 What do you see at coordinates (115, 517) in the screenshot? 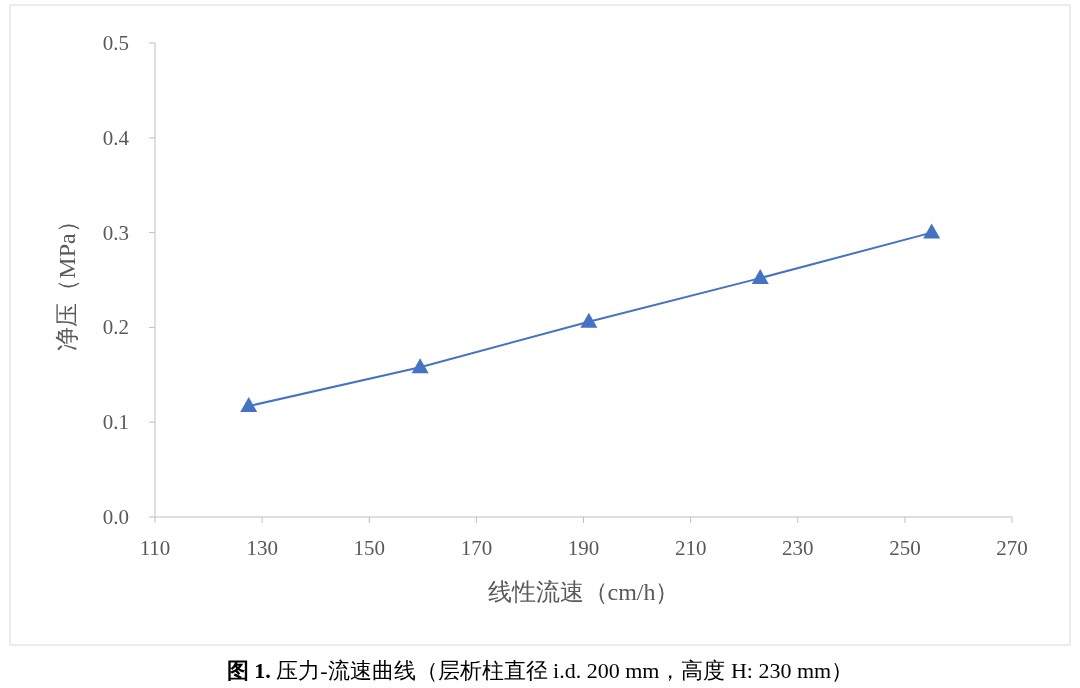
I see `y-tick-label: 0.0` at bounding box center [115, 517].